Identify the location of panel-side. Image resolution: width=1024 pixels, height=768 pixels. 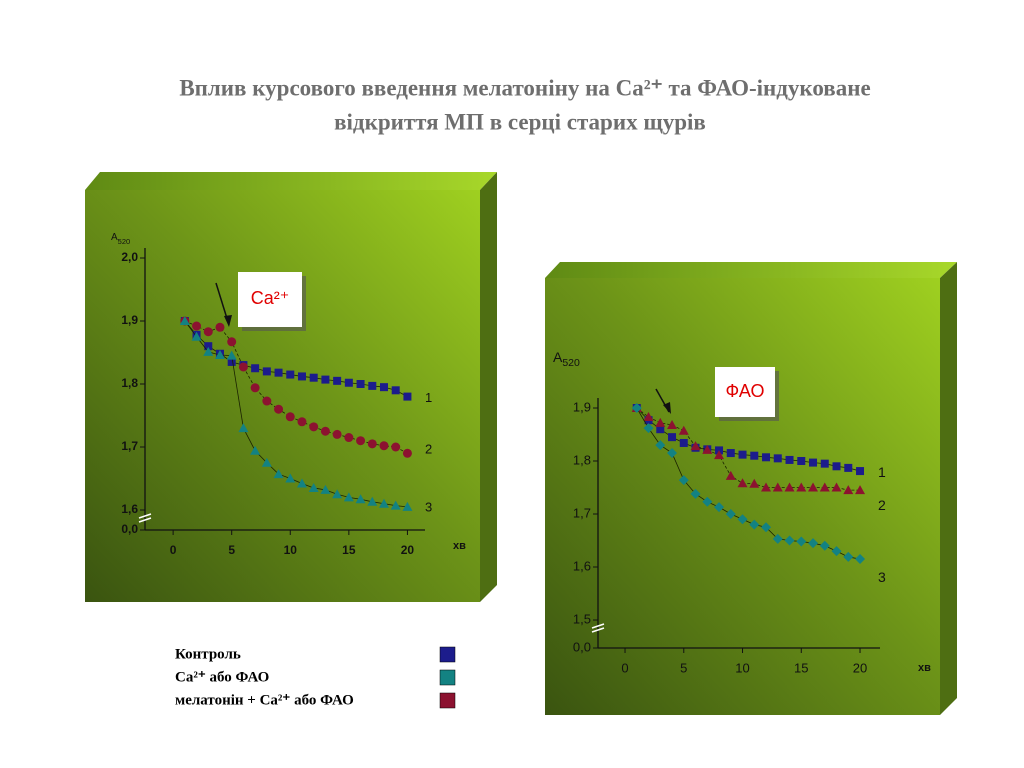
(948, 488).